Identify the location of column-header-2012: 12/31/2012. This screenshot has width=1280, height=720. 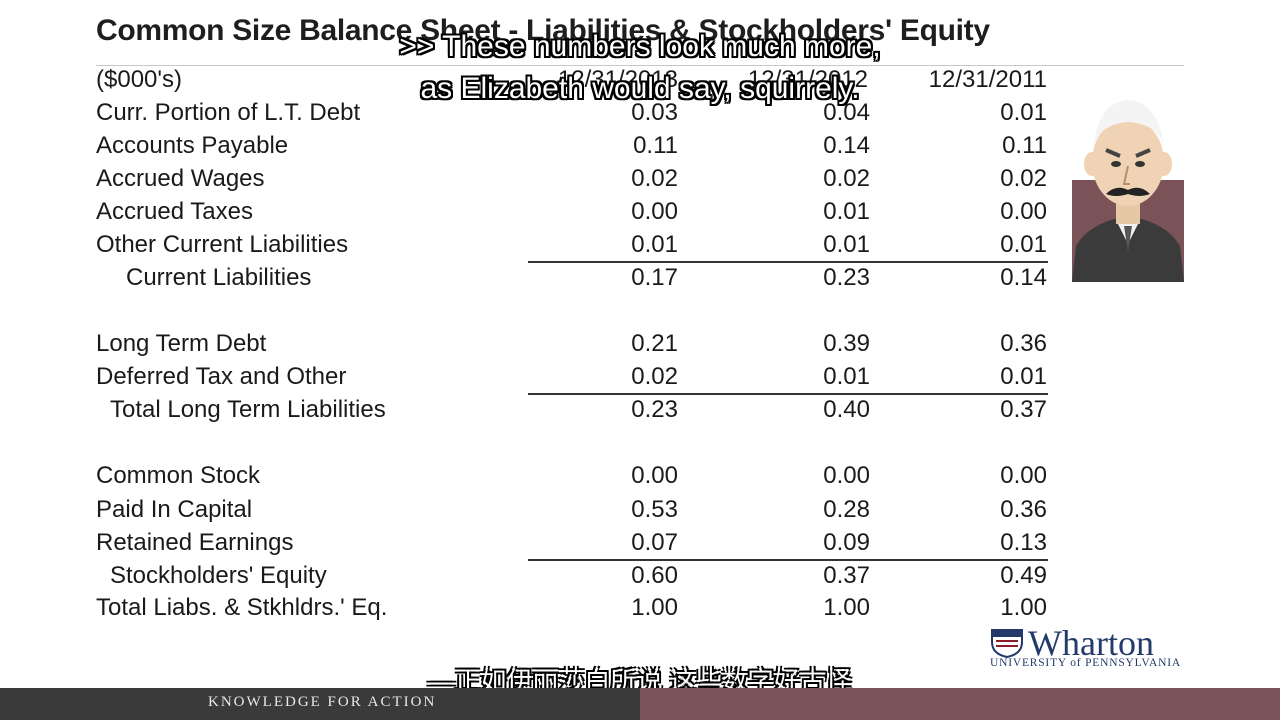
(807, 79).